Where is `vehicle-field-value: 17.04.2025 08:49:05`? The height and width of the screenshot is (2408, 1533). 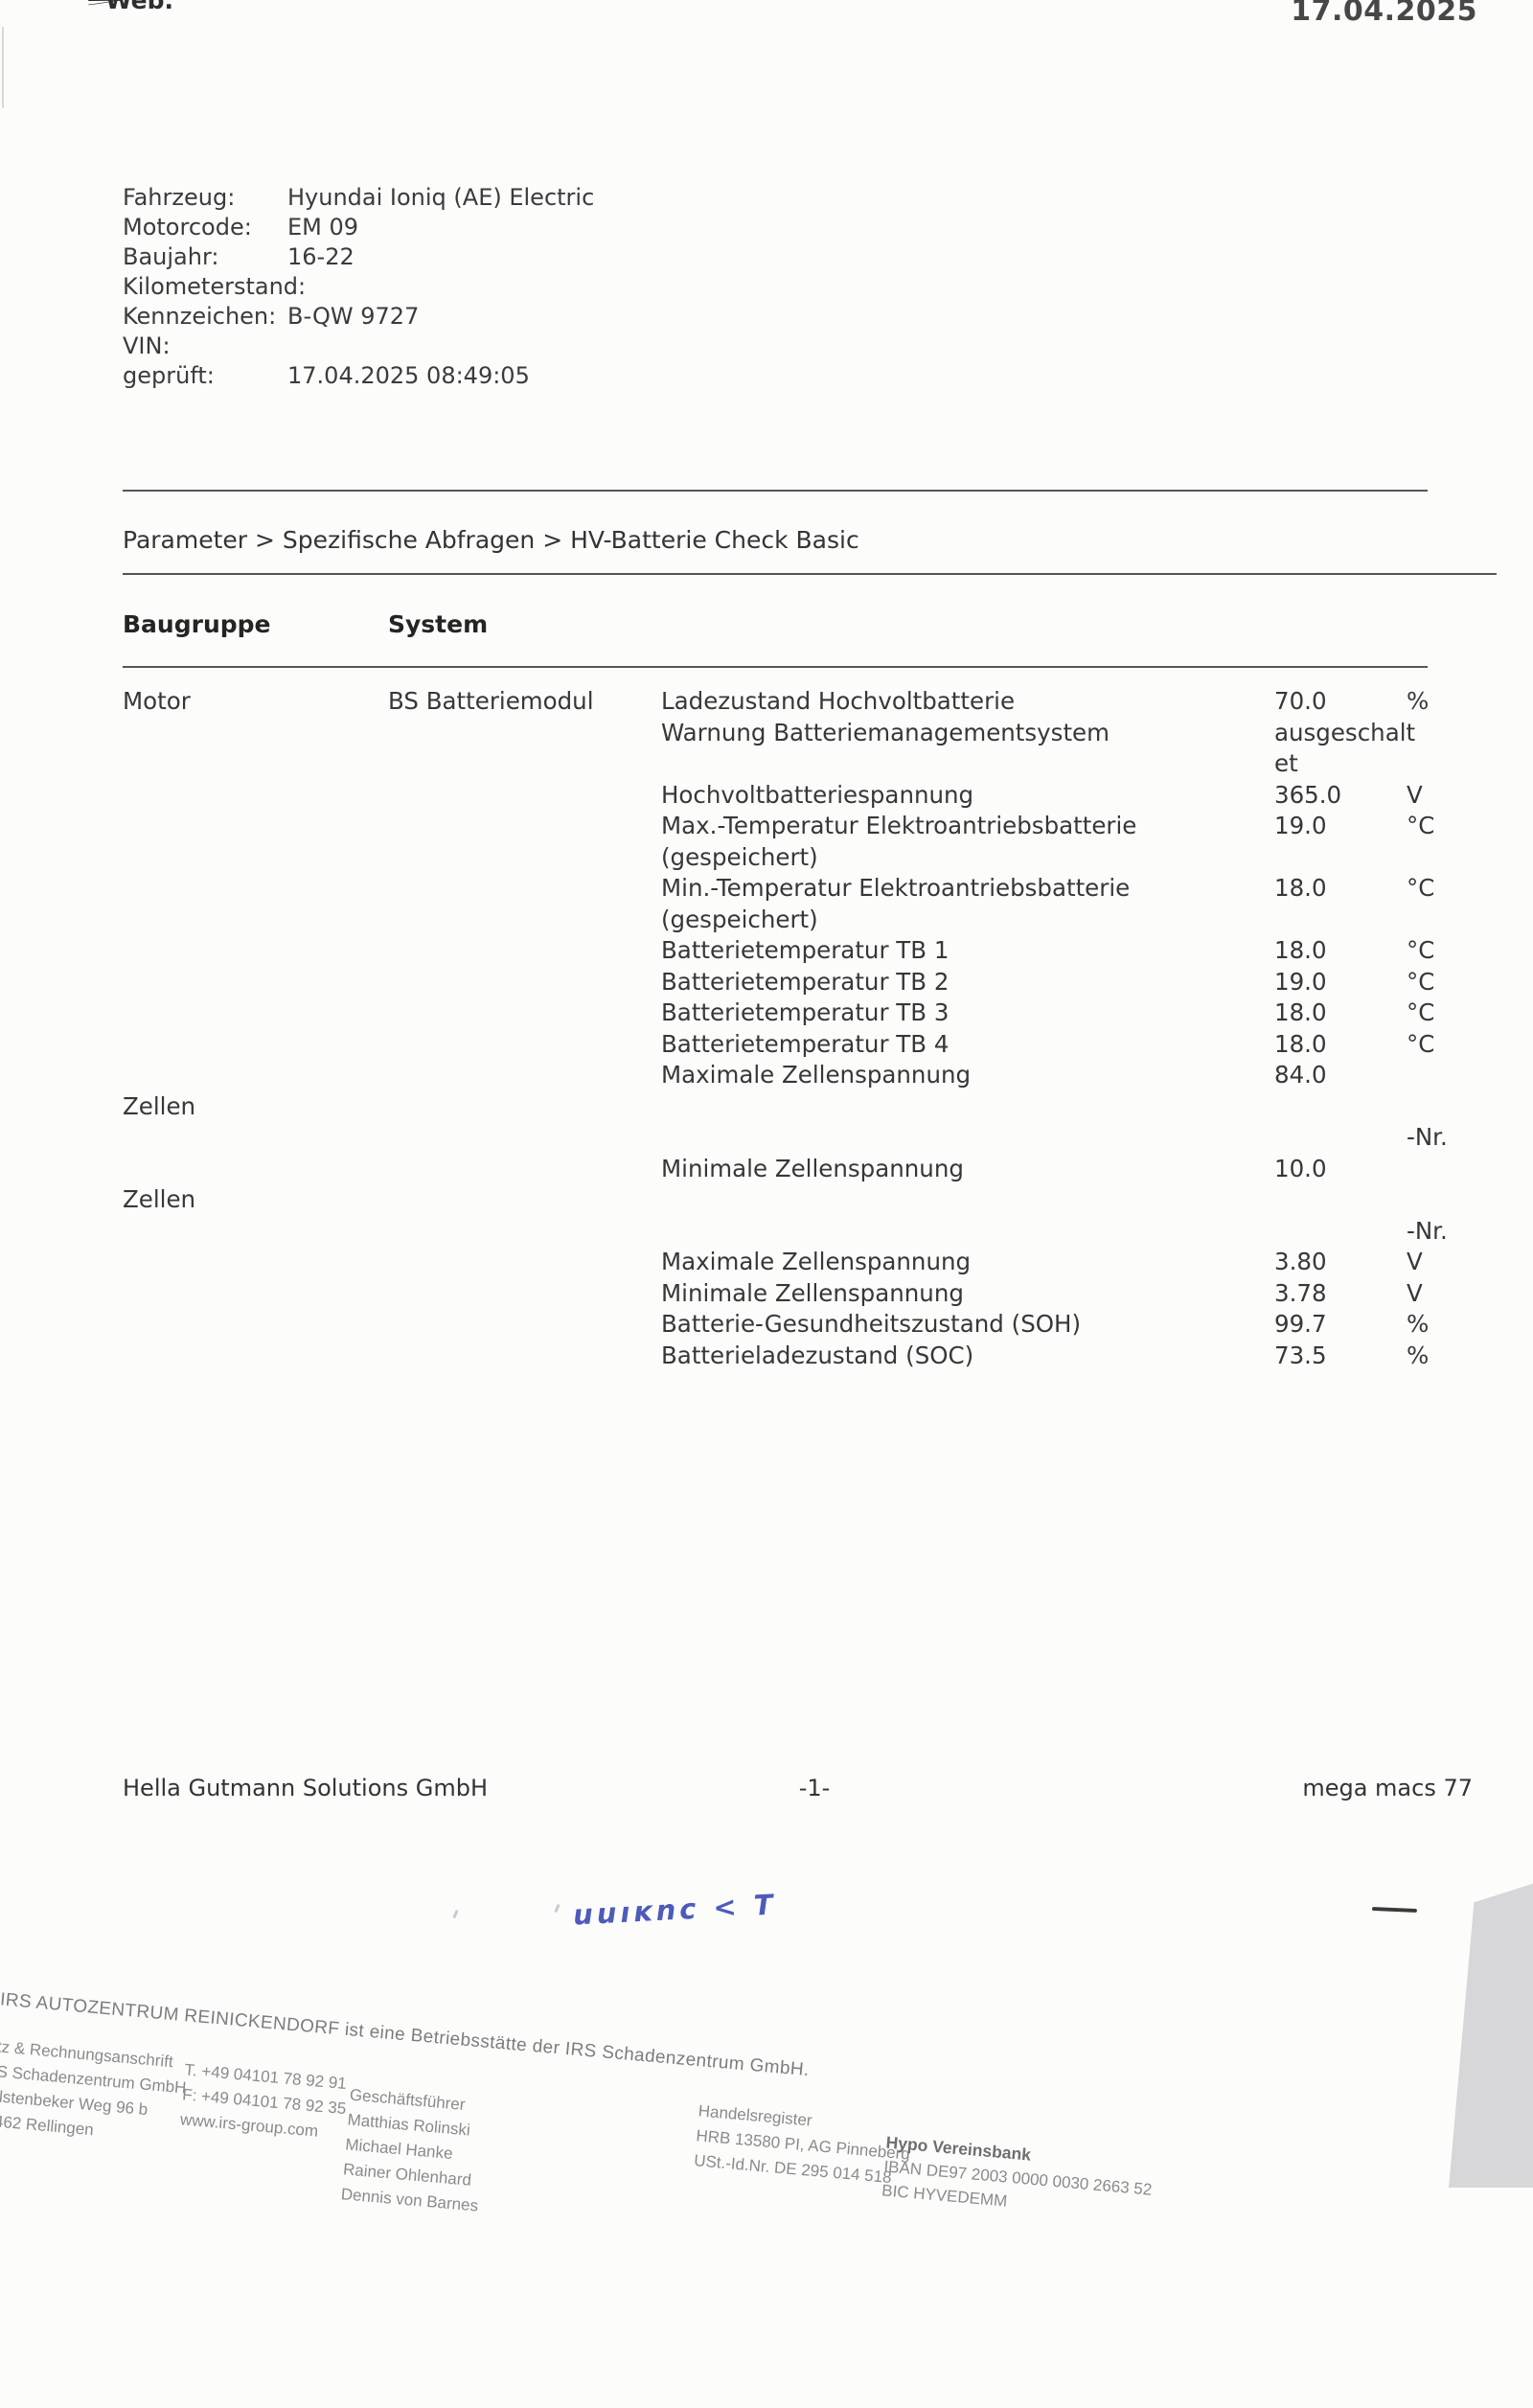
vehicle-field-value: 17.04.2025 08:49:05 is located at coordinates (408, 375).